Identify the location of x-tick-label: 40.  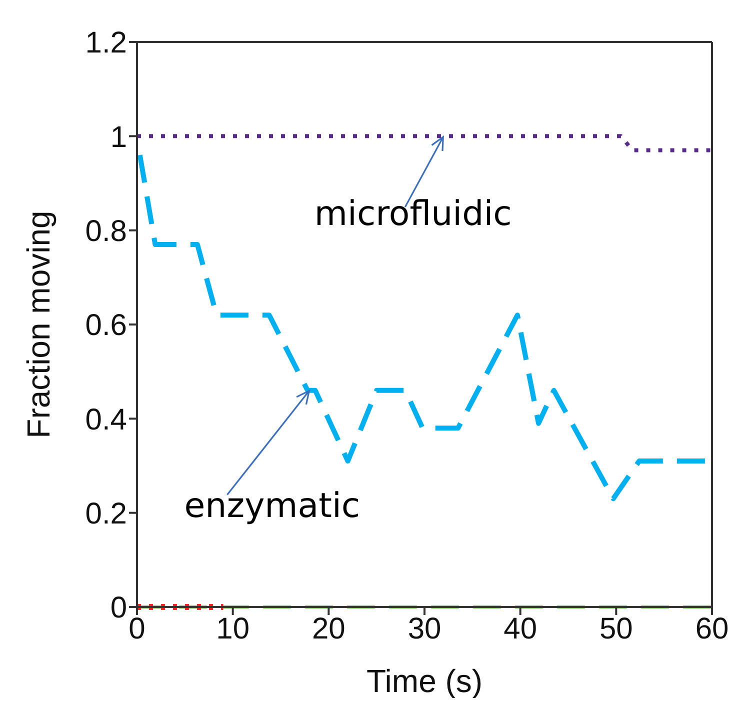
(521, 629).